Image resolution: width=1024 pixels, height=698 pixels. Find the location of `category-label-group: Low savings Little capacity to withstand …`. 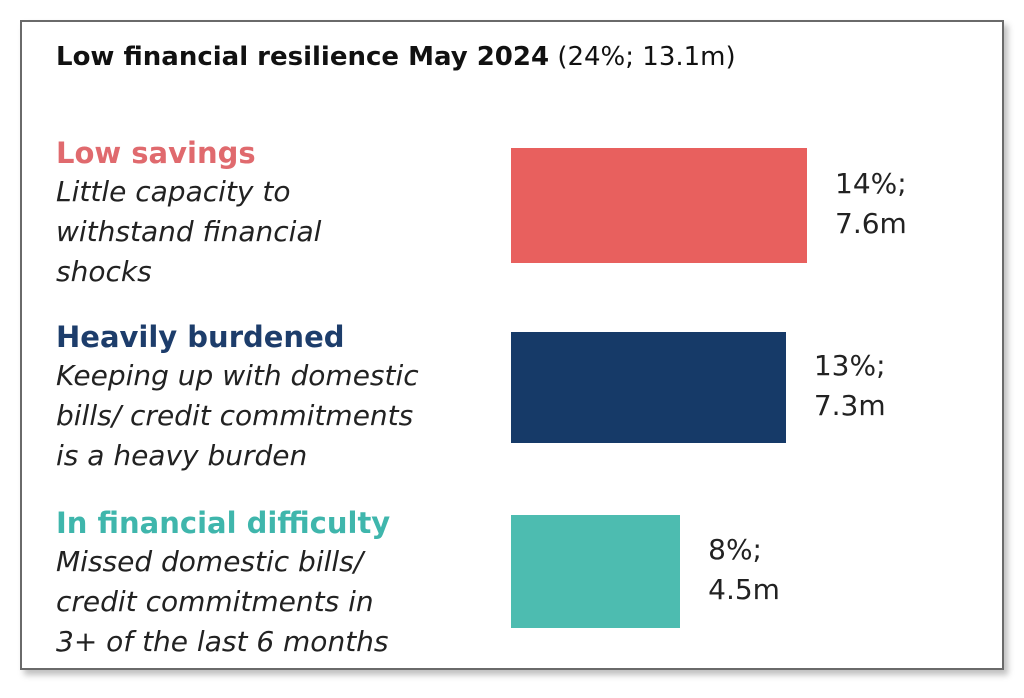

category-label-group: Low savings Little capacity to withstand … is located at coordinates (188, 213).